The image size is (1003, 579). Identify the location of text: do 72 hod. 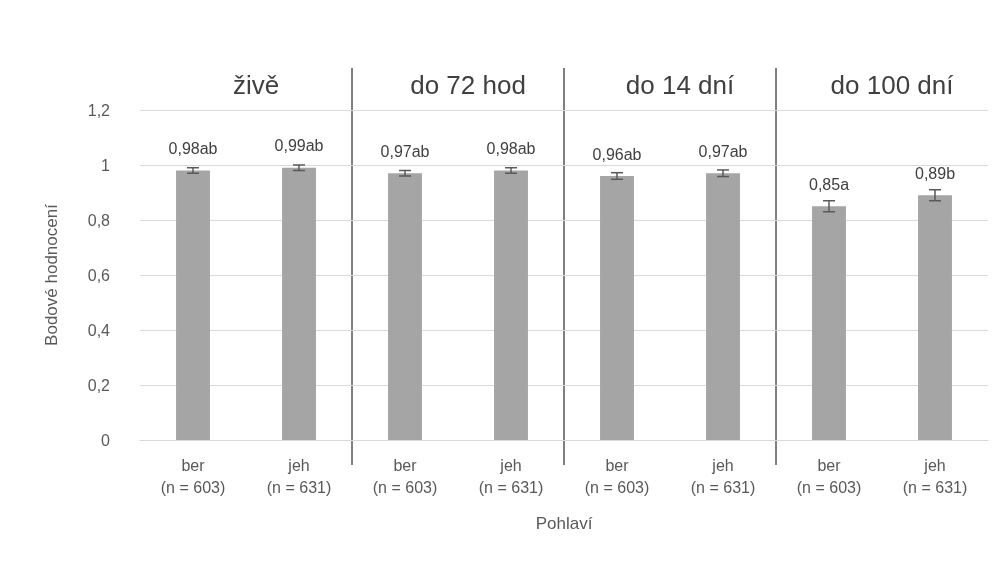
(468, 85).